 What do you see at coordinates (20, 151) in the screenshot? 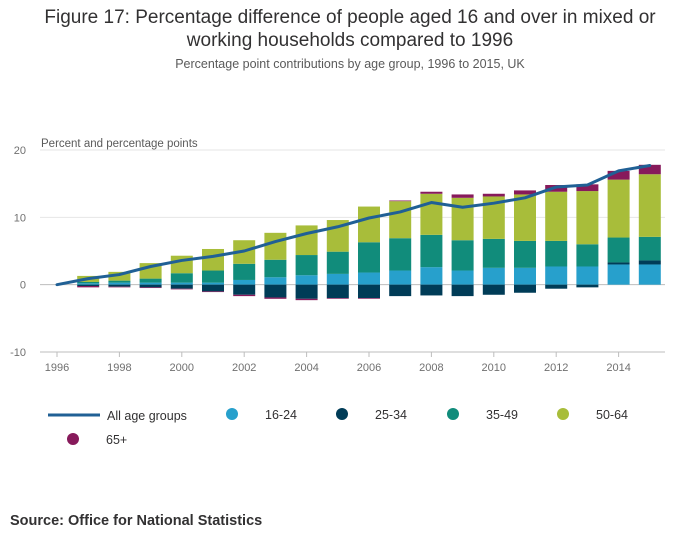
I see `y-tick-label: 20` at bounding box center [20, 151].